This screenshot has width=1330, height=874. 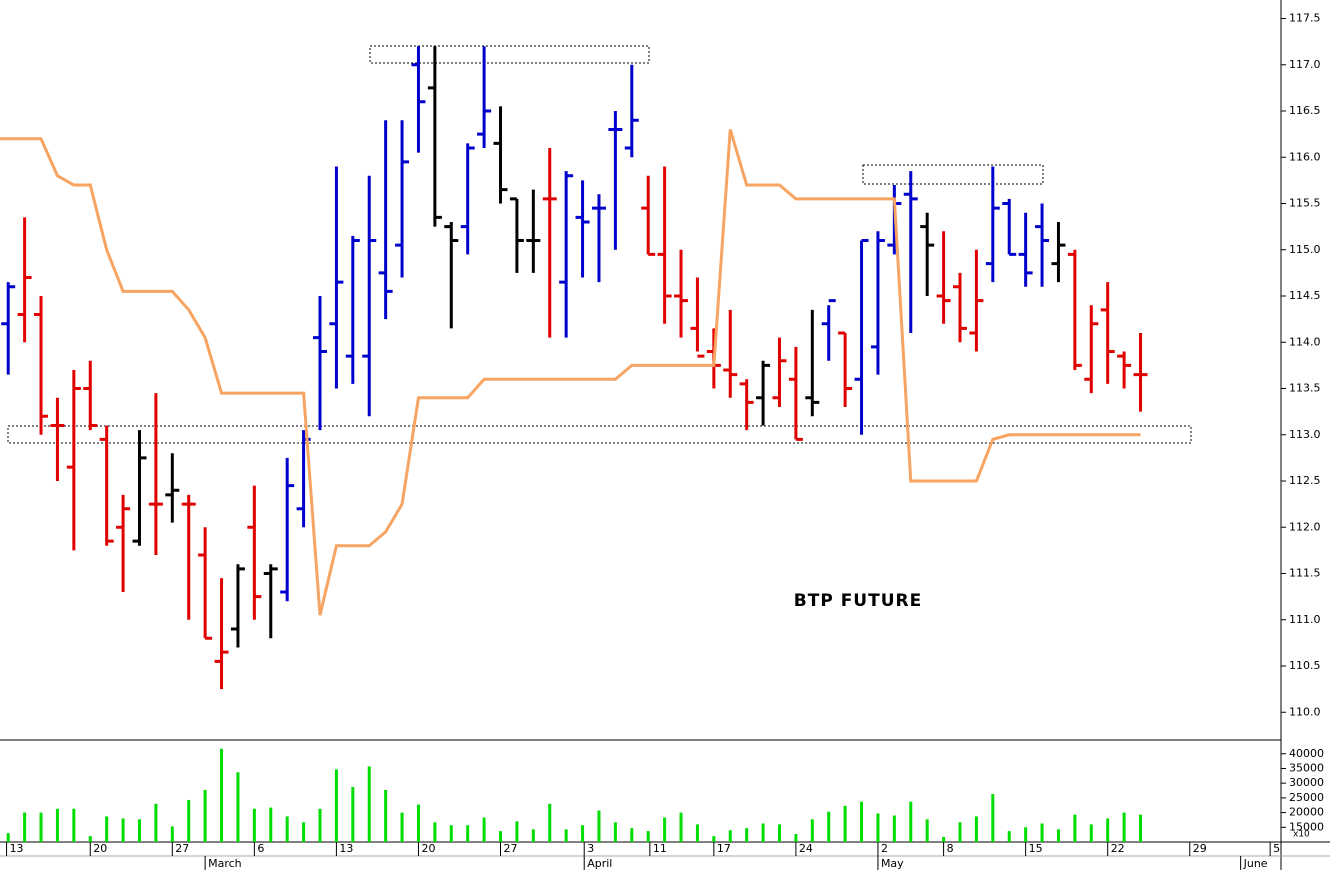 What do you see at coordinates (1305, 64) in the screenshot?
I see `y-tick-label: 117.0` at bounding box center [1305, 64].